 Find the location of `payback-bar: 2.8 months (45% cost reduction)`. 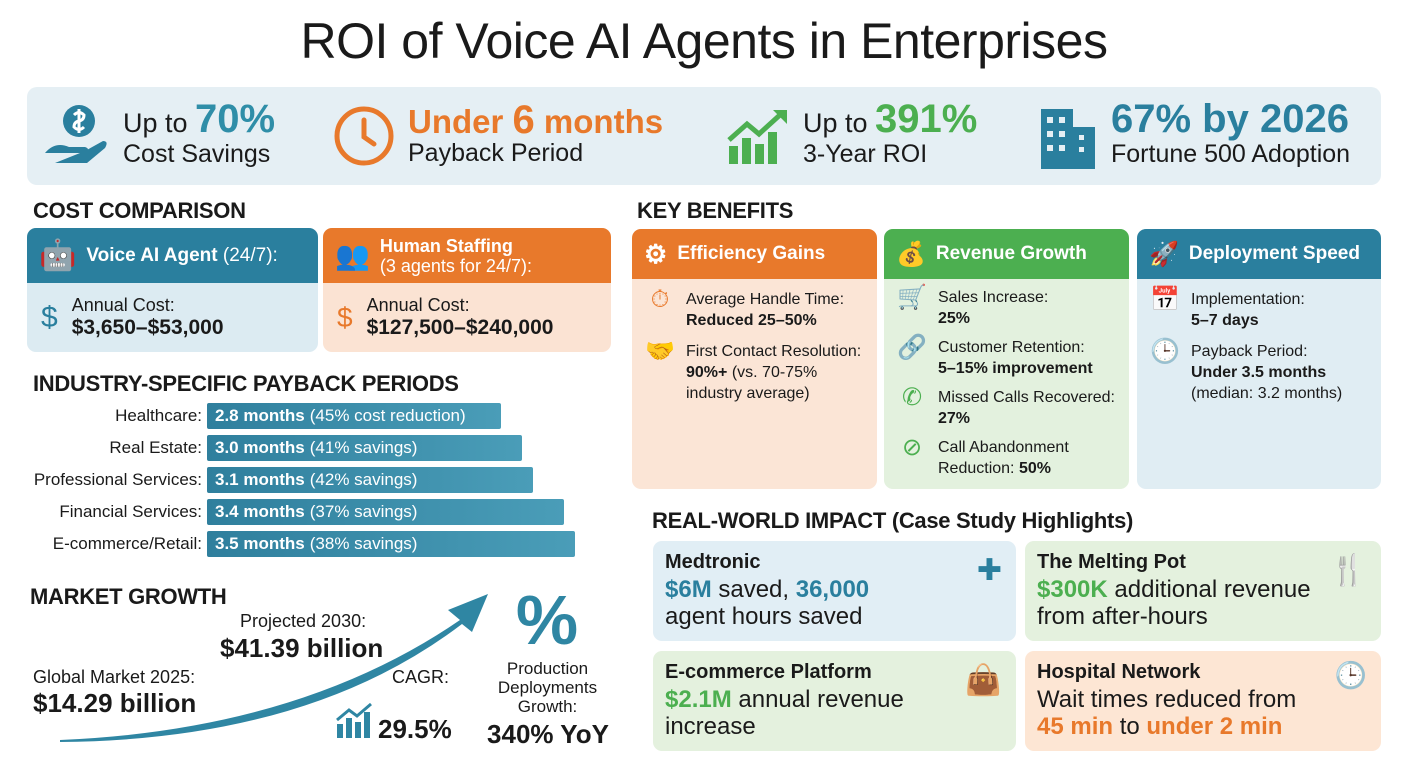

payback-bar: 2.8 months (45% cost reduction) is located at coordinates (354, 416).